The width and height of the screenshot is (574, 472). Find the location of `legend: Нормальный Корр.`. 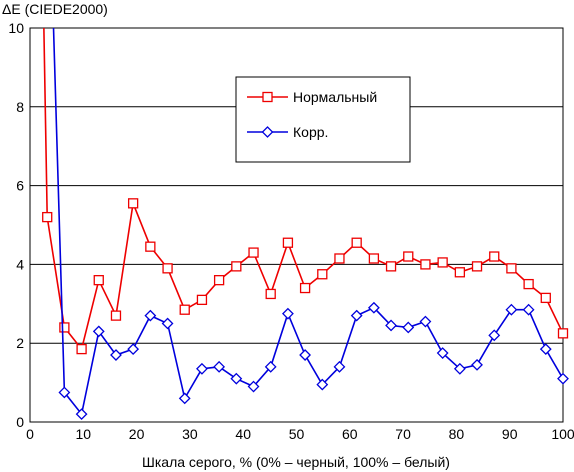

legend: Нормальный Корр. is located at coordinates (323, 119).